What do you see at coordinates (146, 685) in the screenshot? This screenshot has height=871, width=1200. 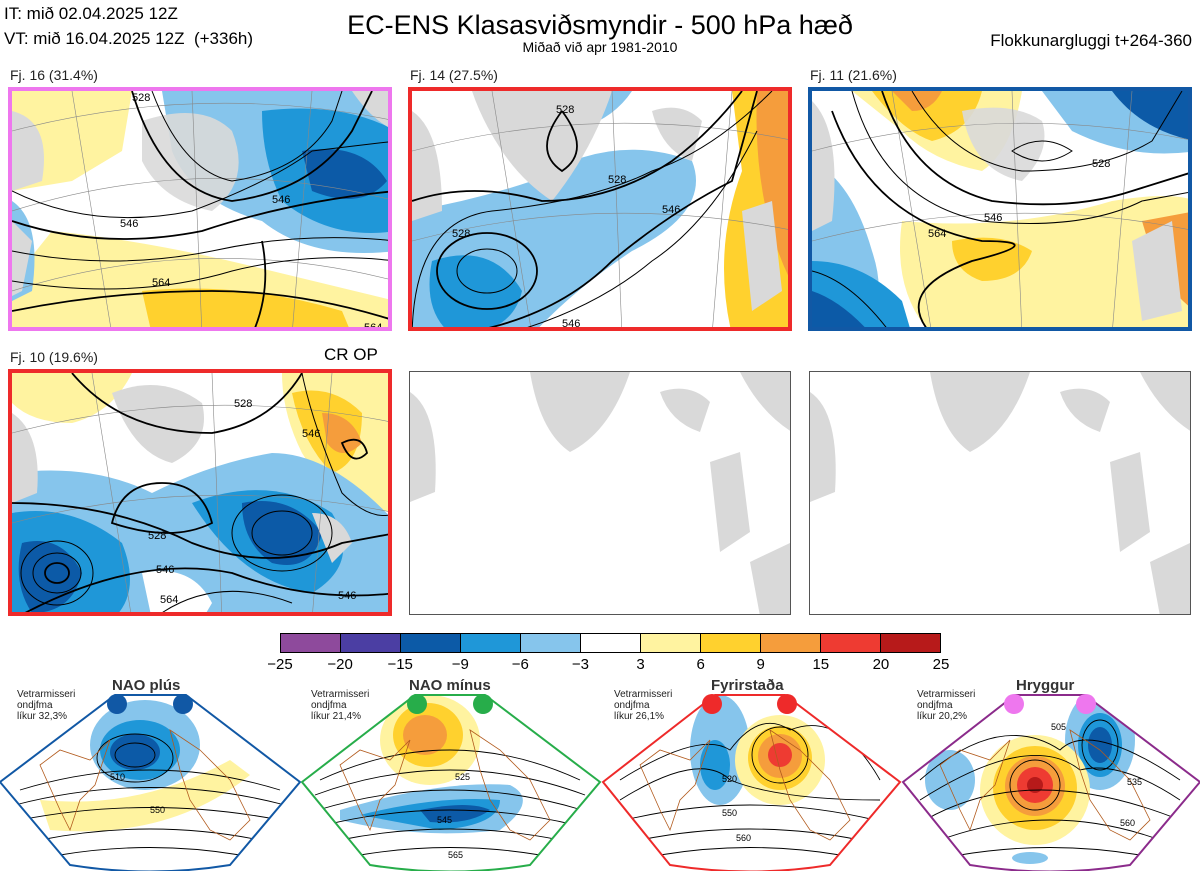 I see `regime-1-name: NAO plús` at bounding box center [146, 685].